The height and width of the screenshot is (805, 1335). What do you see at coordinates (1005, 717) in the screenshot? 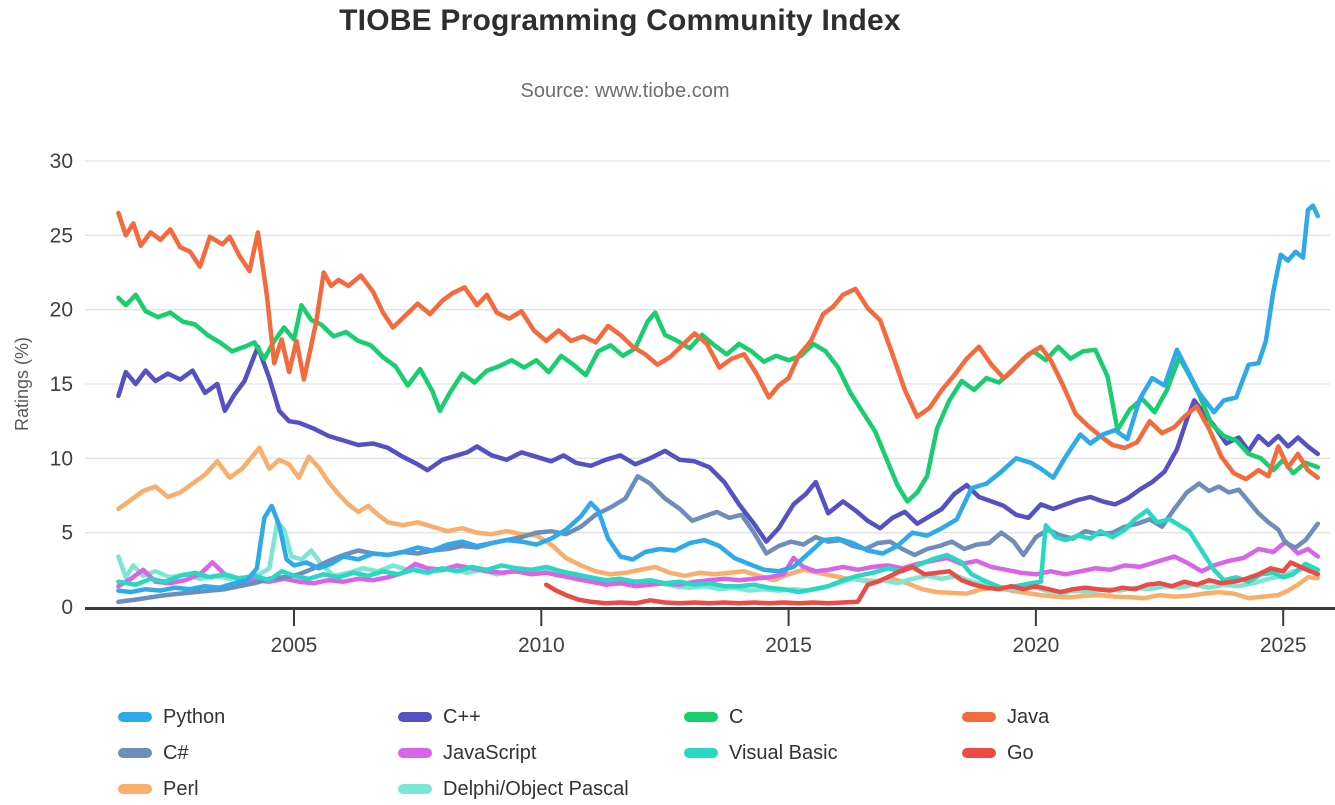
I see `legend-item-java: Java` at bounding box center [1005, 717].